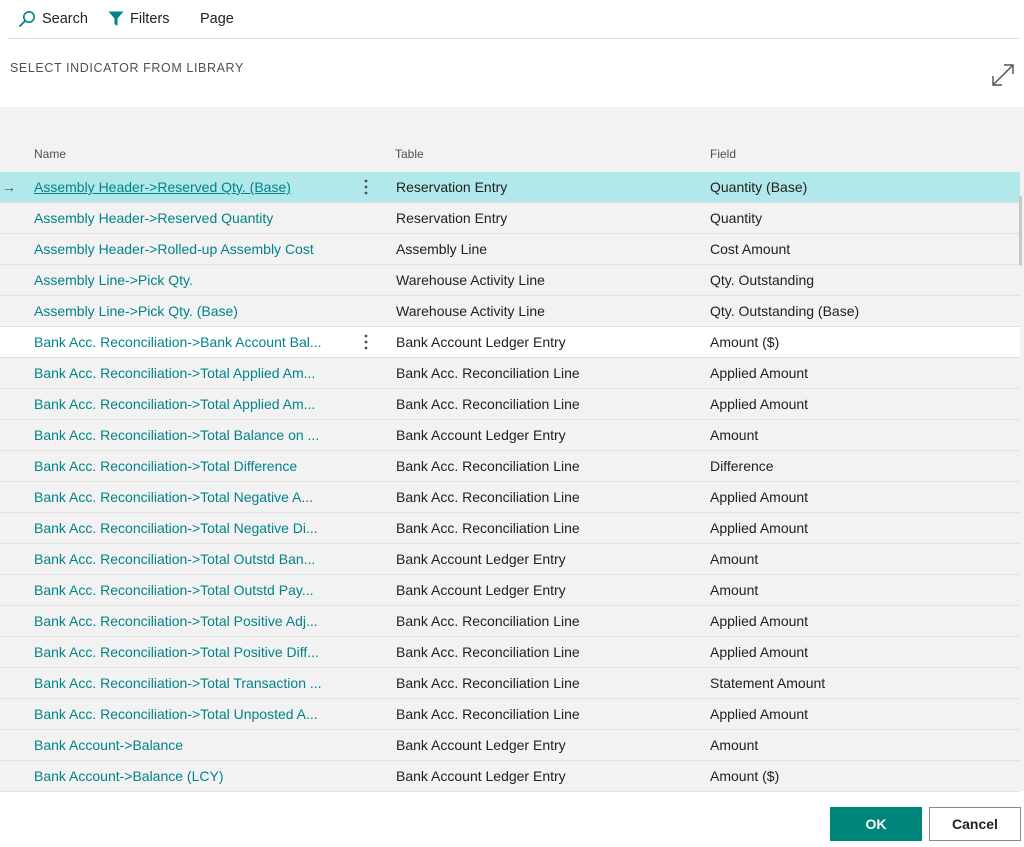 The width and height of the screenshot is (1024, 847). What do you see at coordinates (150, 19) in the screenshot?
I see `filters-label: Filters` at bounding box center [150, 19].